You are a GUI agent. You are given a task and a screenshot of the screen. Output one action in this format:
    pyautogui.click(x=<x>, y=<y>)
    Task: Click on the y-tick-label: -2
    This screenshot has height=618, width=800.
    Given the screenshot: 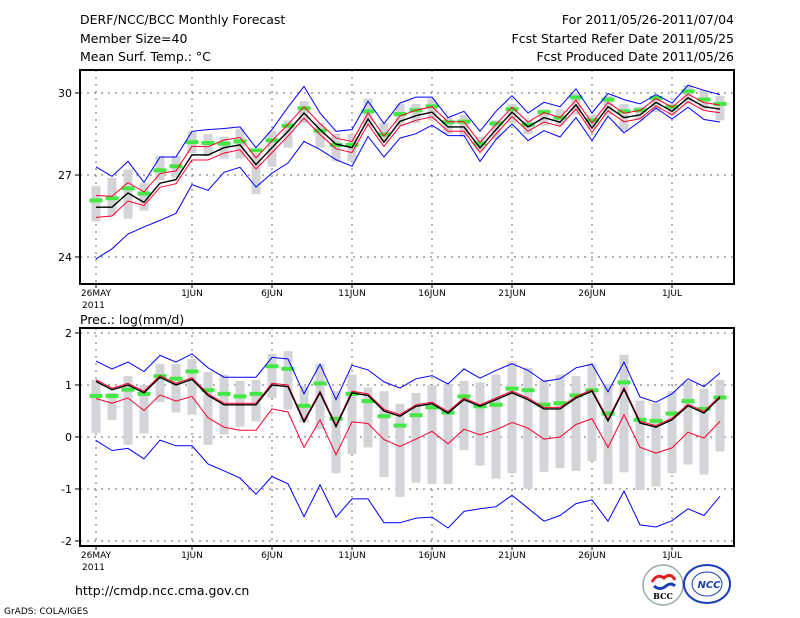 What is the action you would take?
    pyautogui.click(x=66, y=541)
    